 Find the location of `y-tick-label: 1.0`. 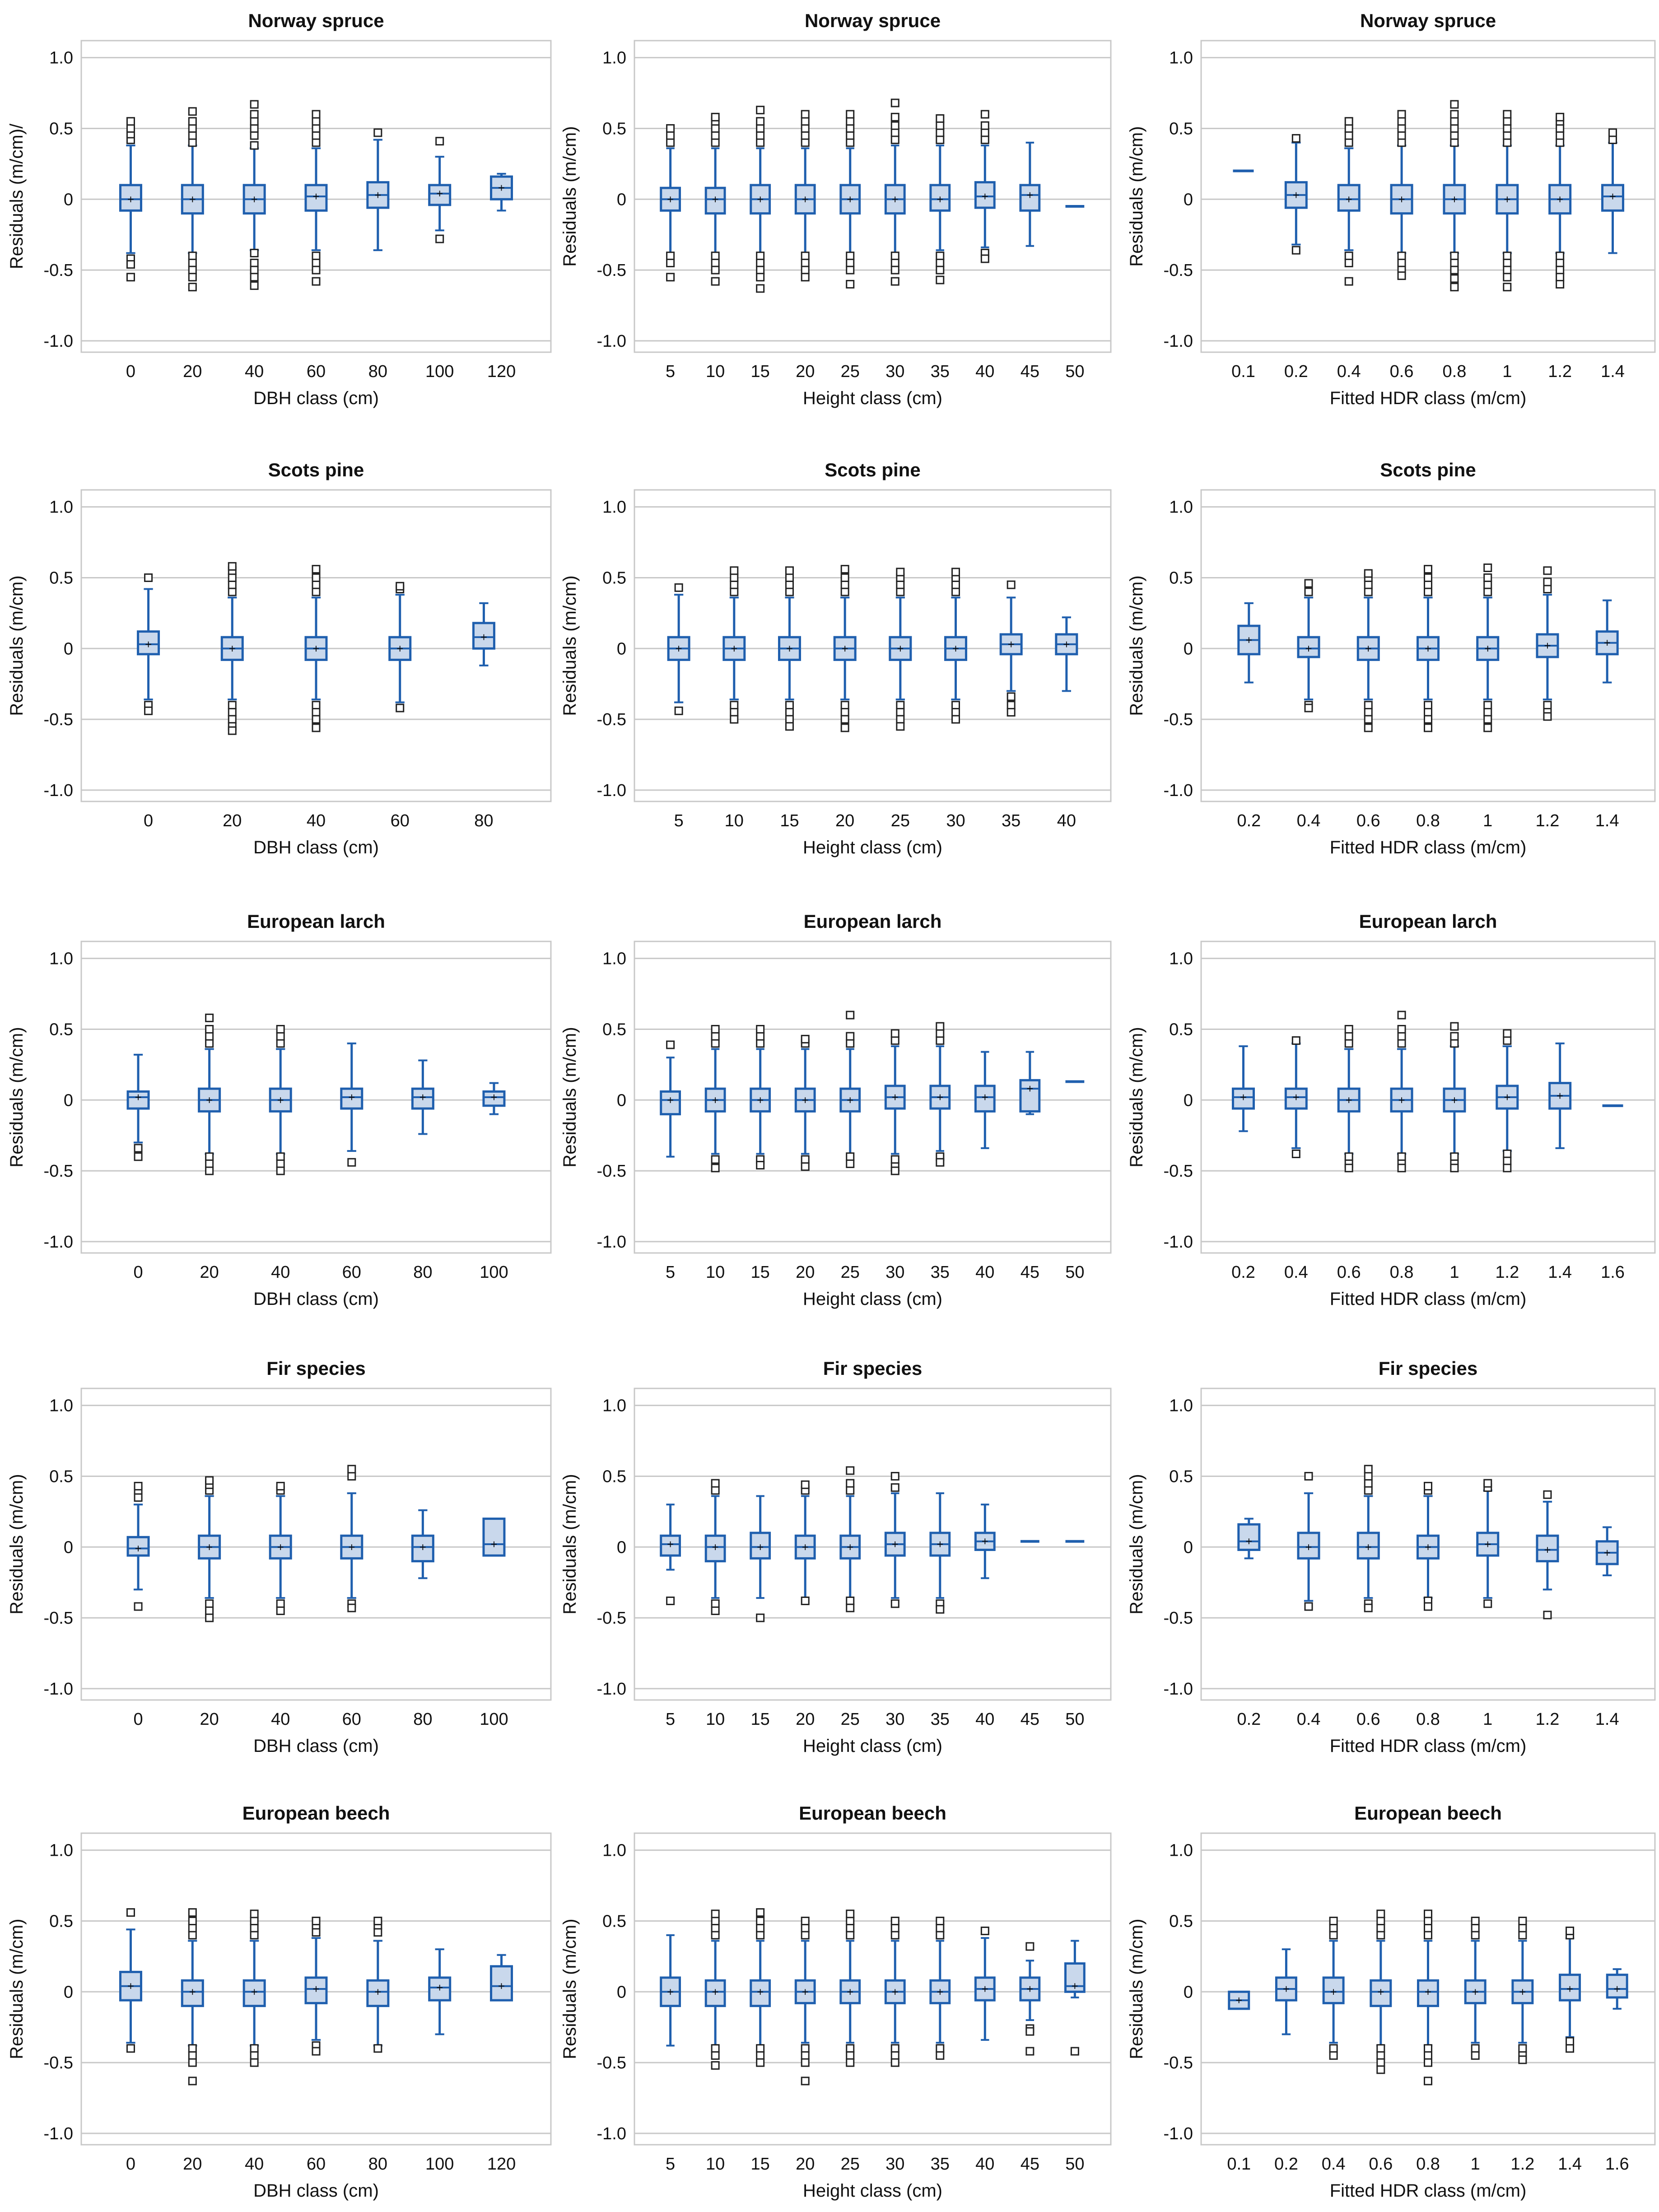

y-tick-label: 1.0 is located at coordinates (61, 507).